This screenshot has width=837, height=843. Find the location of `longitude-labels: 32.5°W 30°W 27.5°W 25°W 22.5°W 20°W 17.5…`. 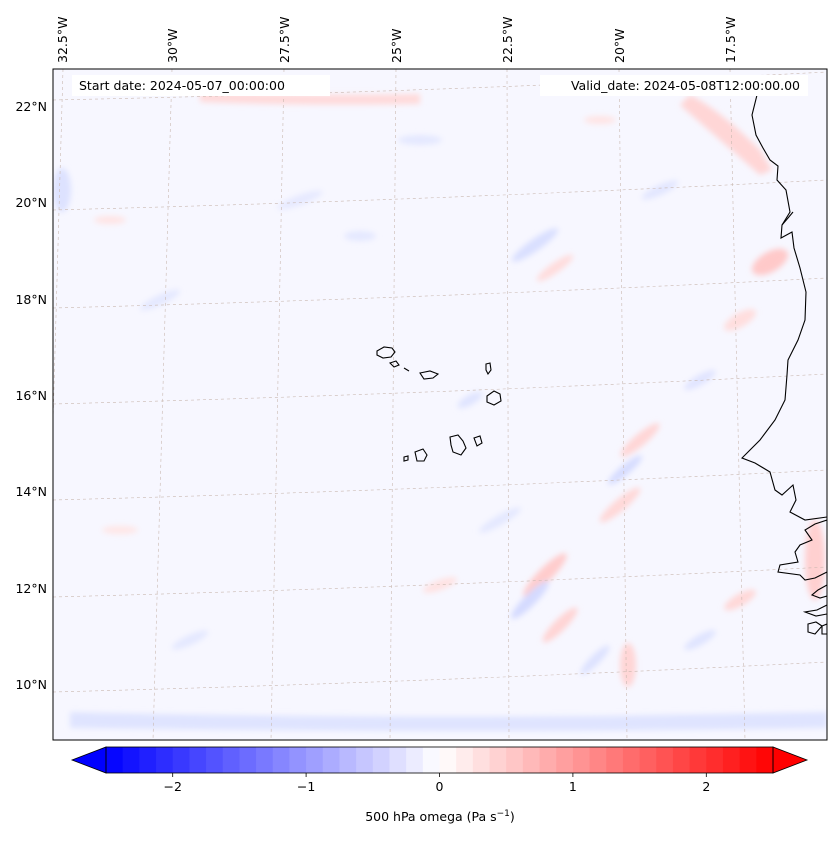

longitude-labels: 32.5°W 30°W 27.5°W 25°W 22.5°W 20°W 17.5… is located at coordinates (396, 40).